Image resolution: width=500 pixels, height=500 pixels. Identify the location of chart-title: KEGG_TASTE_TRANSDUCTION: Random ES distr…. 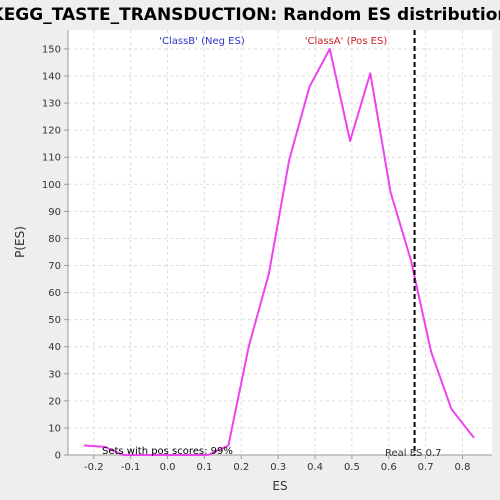
(250, 15).